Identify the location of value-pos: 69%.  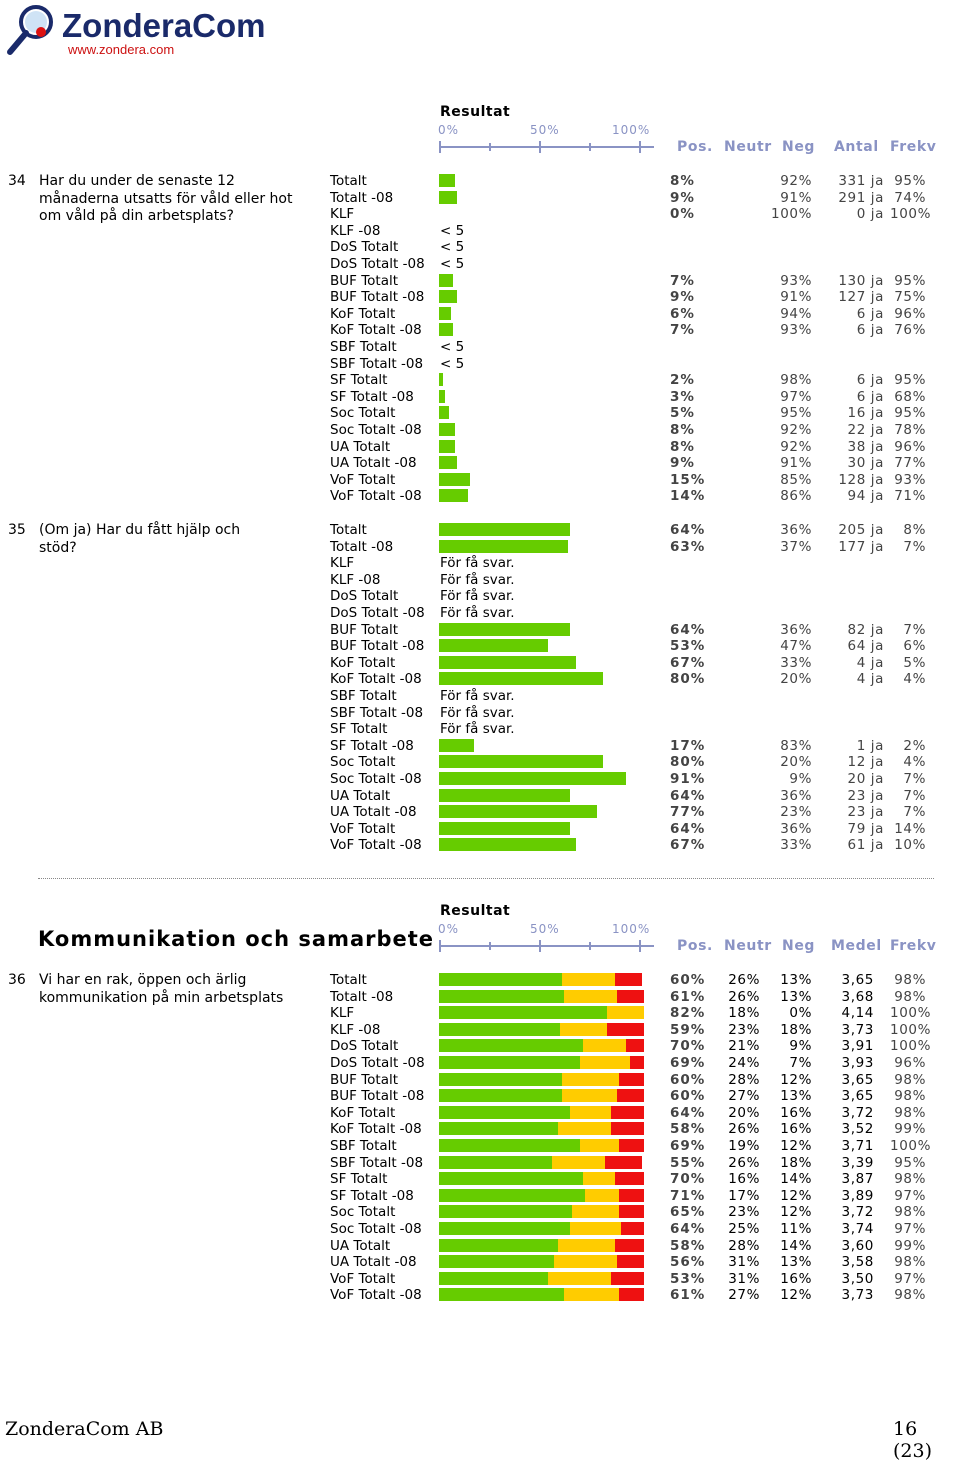
(688, 1063).